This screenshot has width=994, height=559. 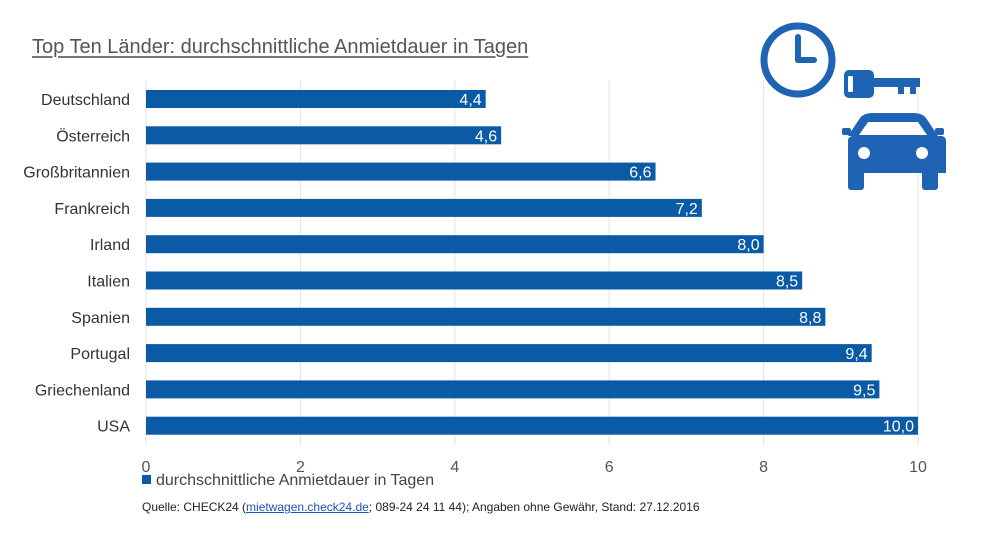 I want to click on category-label: USA, so click(x=113, y=427).